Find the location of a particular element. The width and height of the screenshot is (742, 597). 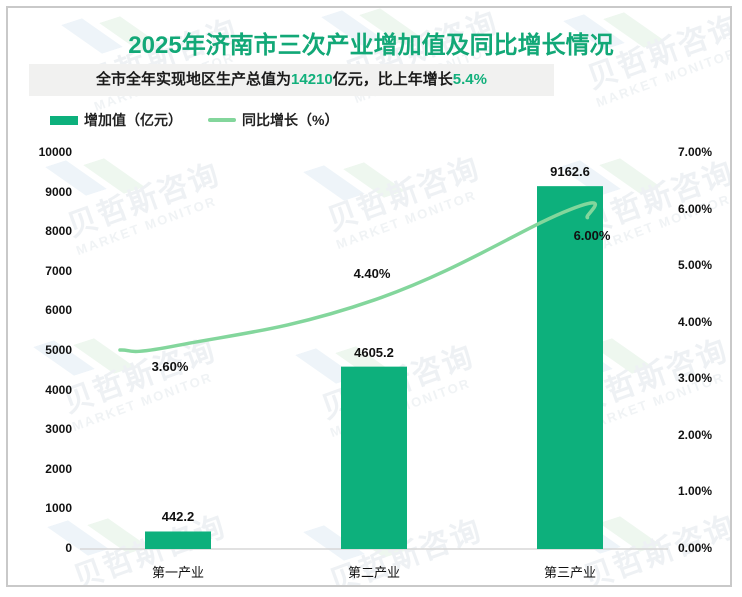

y-axis-left-tick: 10000 is located at coordinates (55, 152).